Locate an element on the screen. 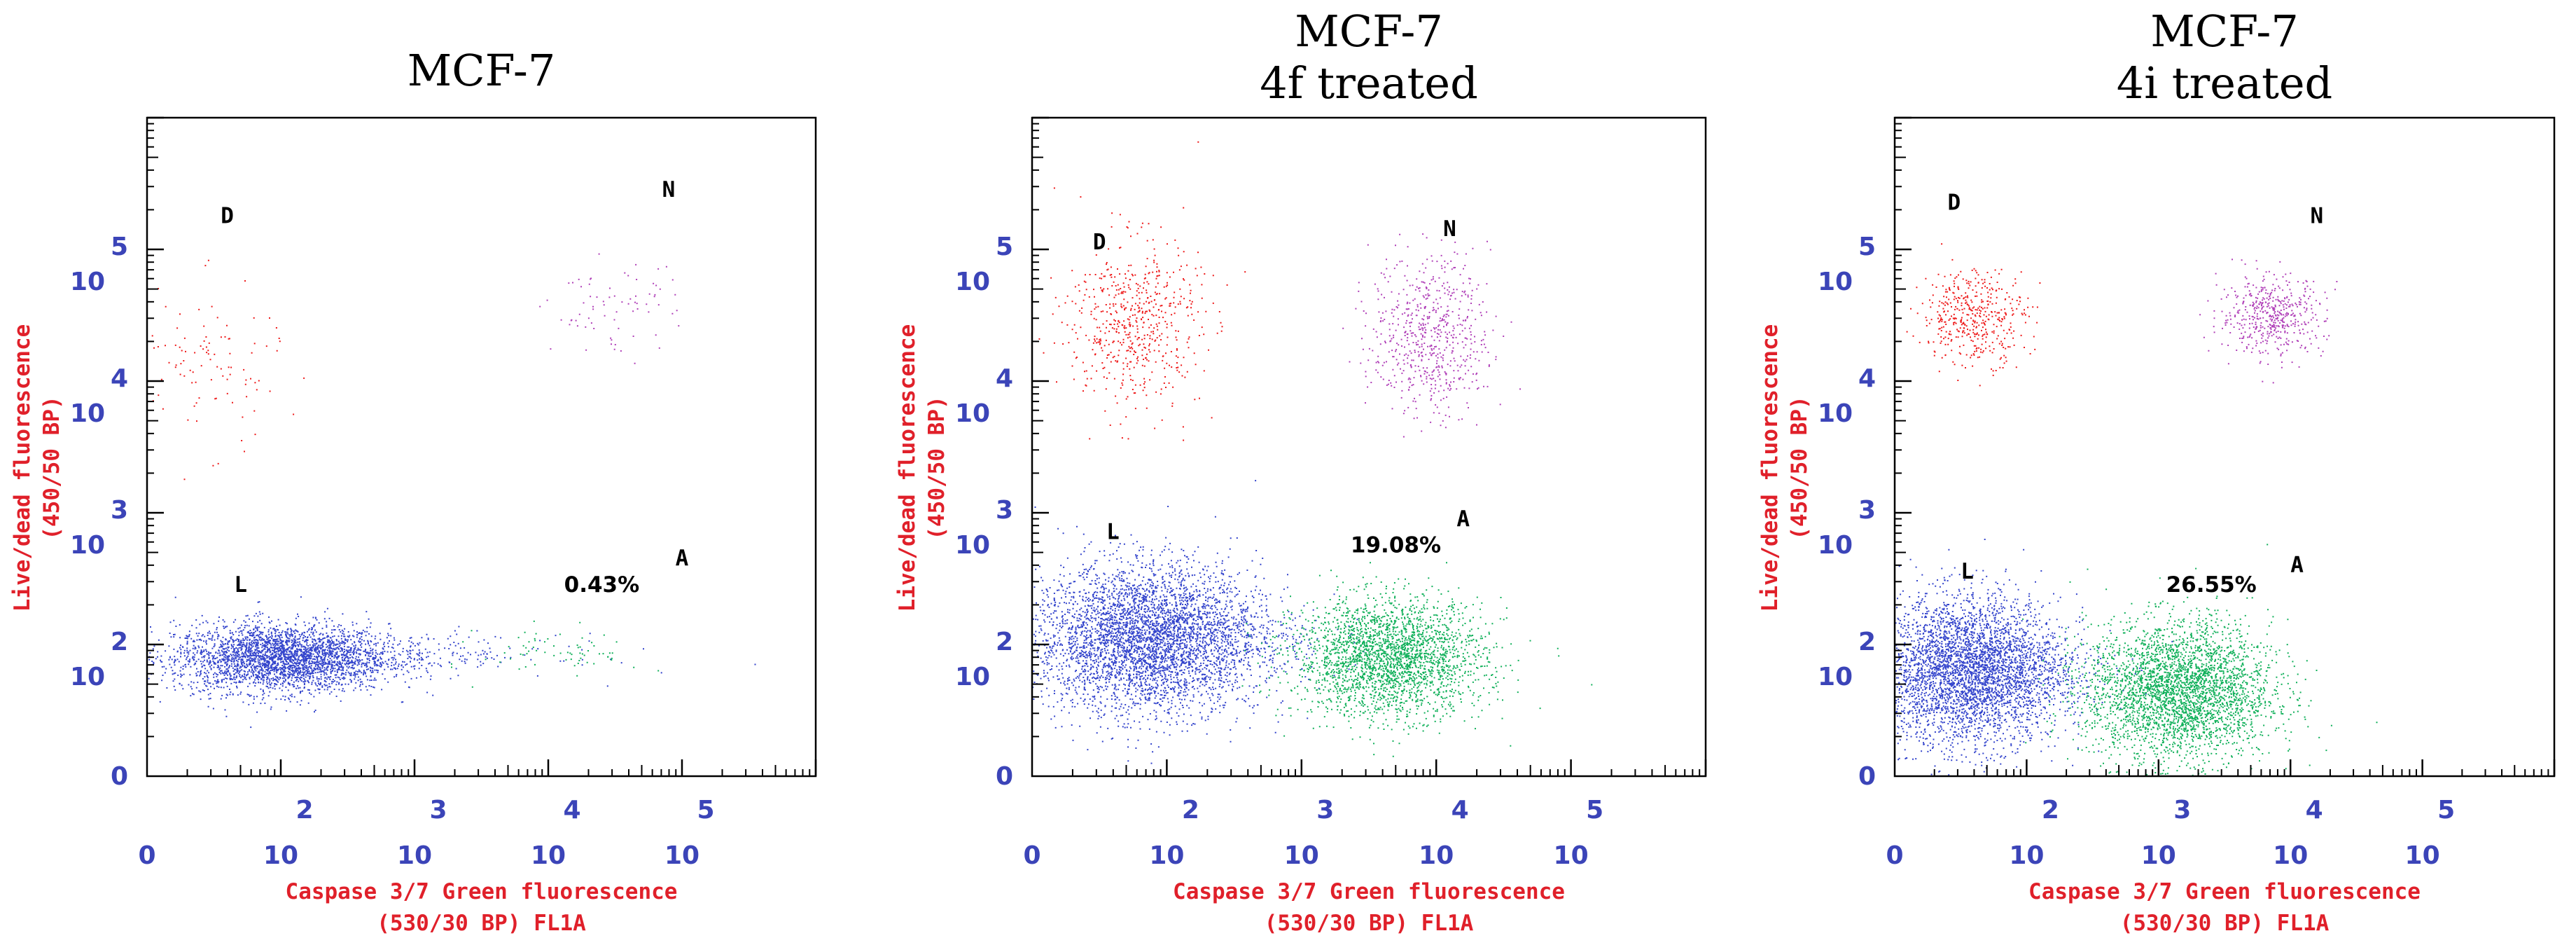  x-tick-exponent: 2 is located at coordinates (2050, 810).